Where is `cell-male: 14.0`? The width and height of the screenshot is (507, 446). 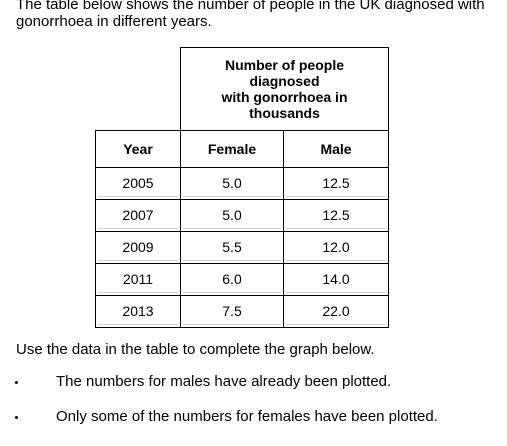
cell-male: 14.0 is located at coordinates (336, 279).